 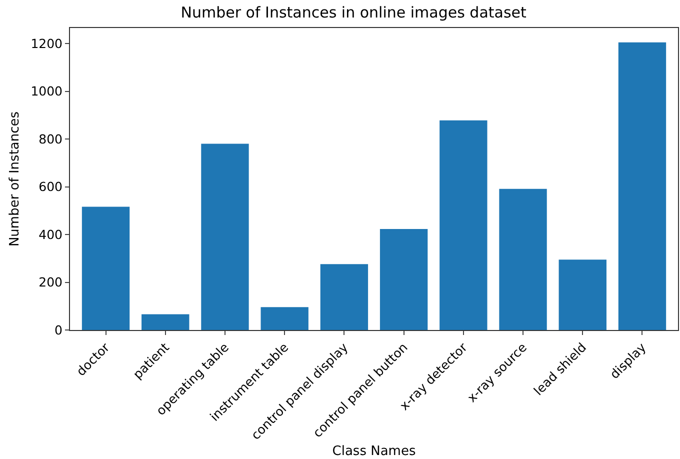 I want to click on y-tick-label: 600, so click(x=50, y=186).